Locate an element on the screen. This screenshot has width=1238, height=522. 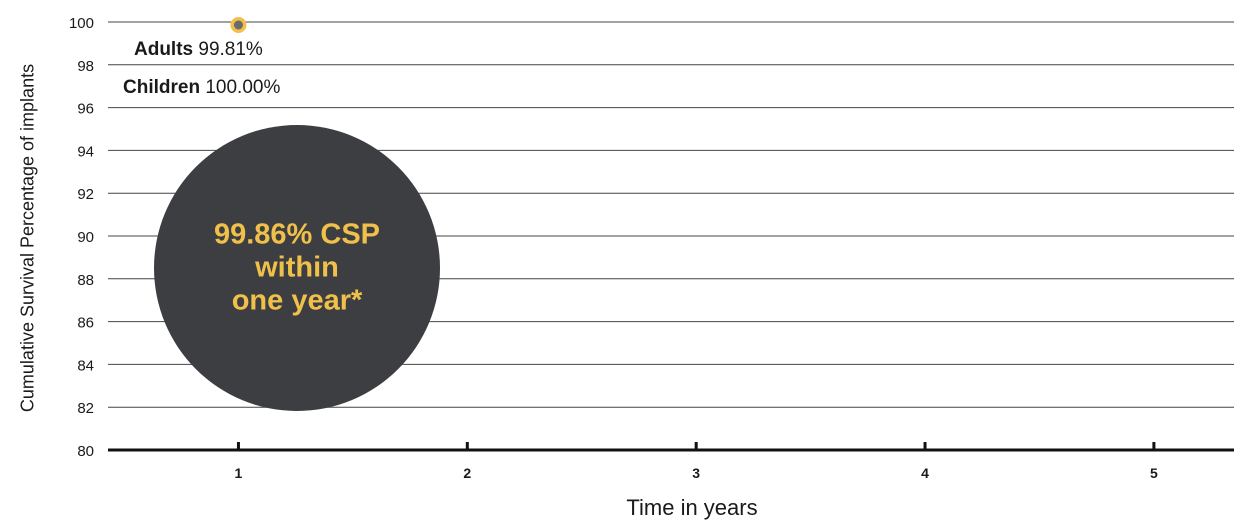
x-tick-label: 2 is located at coordinates (467, 473).